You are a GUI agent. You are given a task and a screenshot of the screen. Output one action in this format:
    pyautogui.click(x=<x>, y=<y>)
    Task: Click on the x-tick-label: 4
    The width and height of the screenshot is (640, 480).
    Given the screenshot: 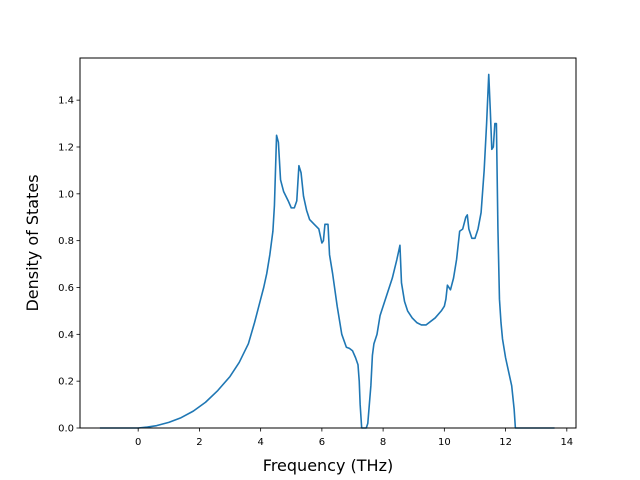 What is the action you would take?
    pyautogui.click(x=260, y=442)
    